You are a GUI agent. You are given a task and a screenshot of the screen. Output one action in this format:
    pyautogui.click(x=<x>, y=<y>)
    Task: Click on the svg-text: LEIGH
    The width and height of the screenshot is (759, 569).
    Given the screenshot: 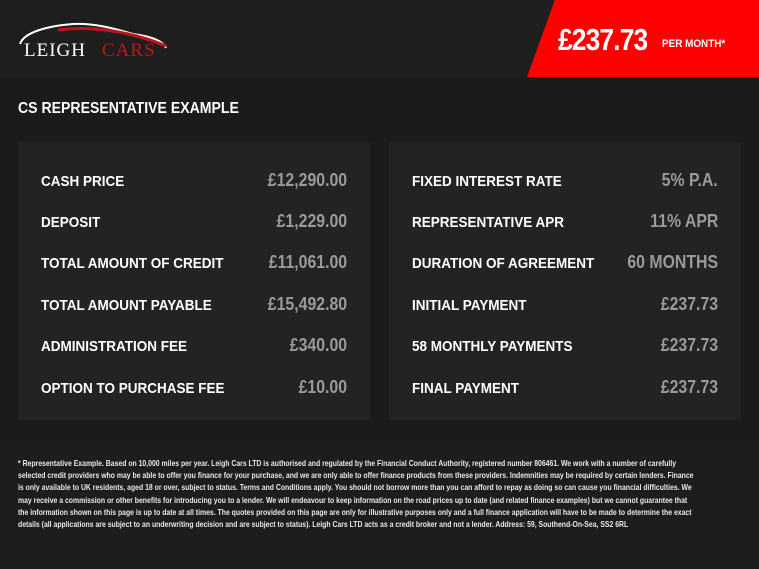 What is the action you would take?
    pyautogui.click(x=55, y=50)
    